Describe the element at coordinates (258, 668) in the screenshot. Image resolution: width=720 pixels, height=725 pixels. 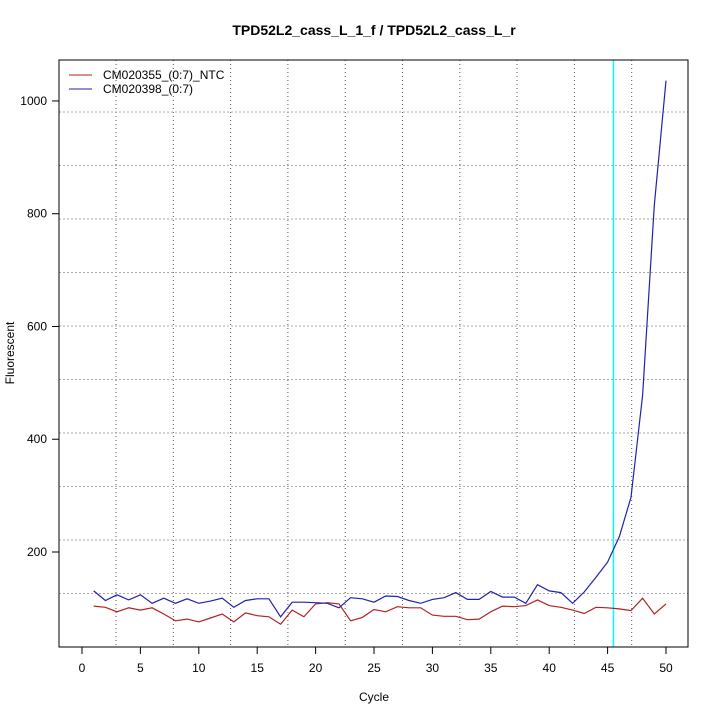
I see `x-tick-label: 15` at that location.